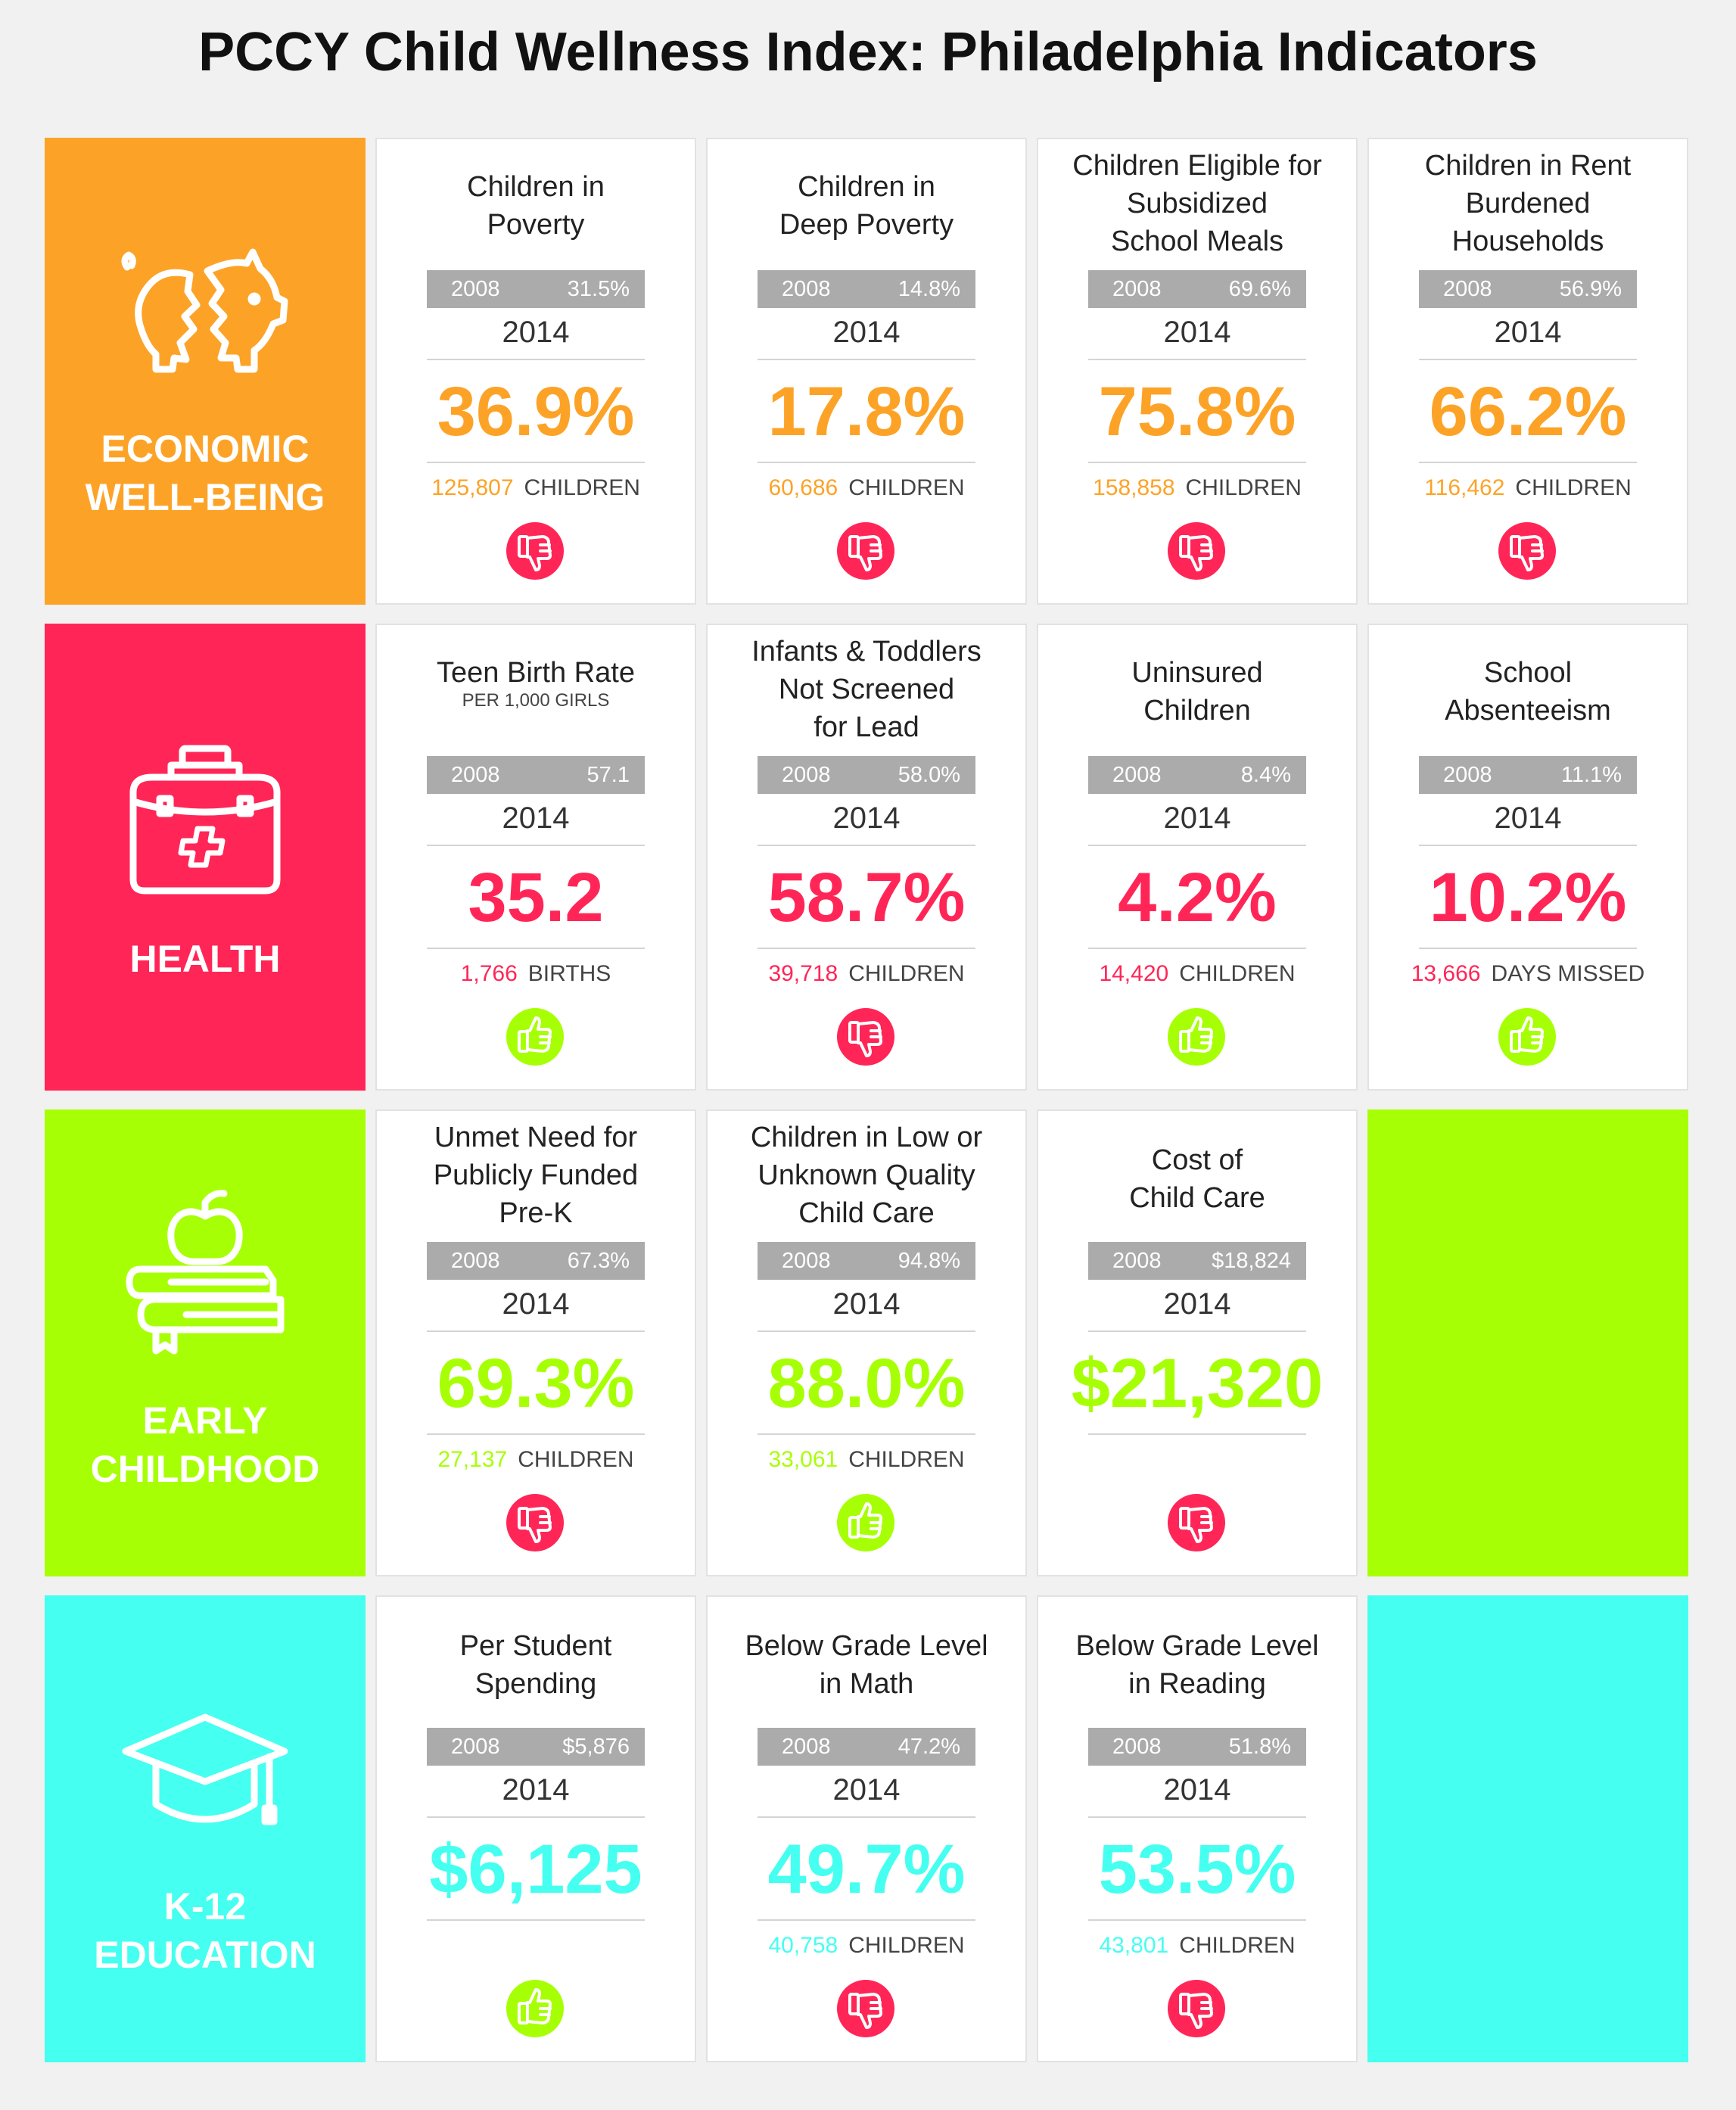 The width and height of the screenshot is (1736, 2110). What do you see at coordinates (1446, 973) in the screenshot?
I see `count-number: 13,666` at bounding box center [1446, 973].